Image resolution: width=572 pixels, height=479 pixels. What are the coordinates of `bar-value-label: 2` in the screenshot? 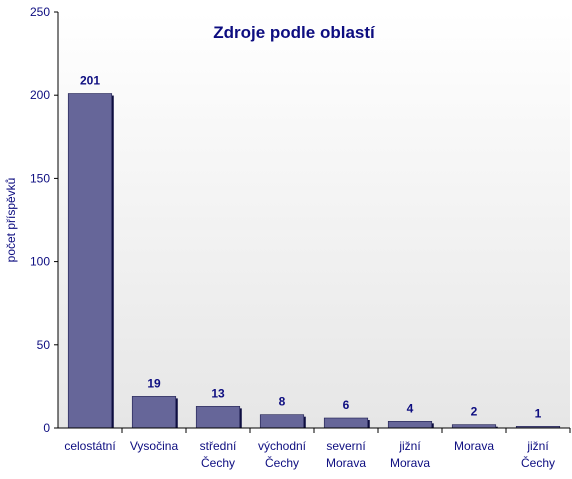 It's located at (474, 412).